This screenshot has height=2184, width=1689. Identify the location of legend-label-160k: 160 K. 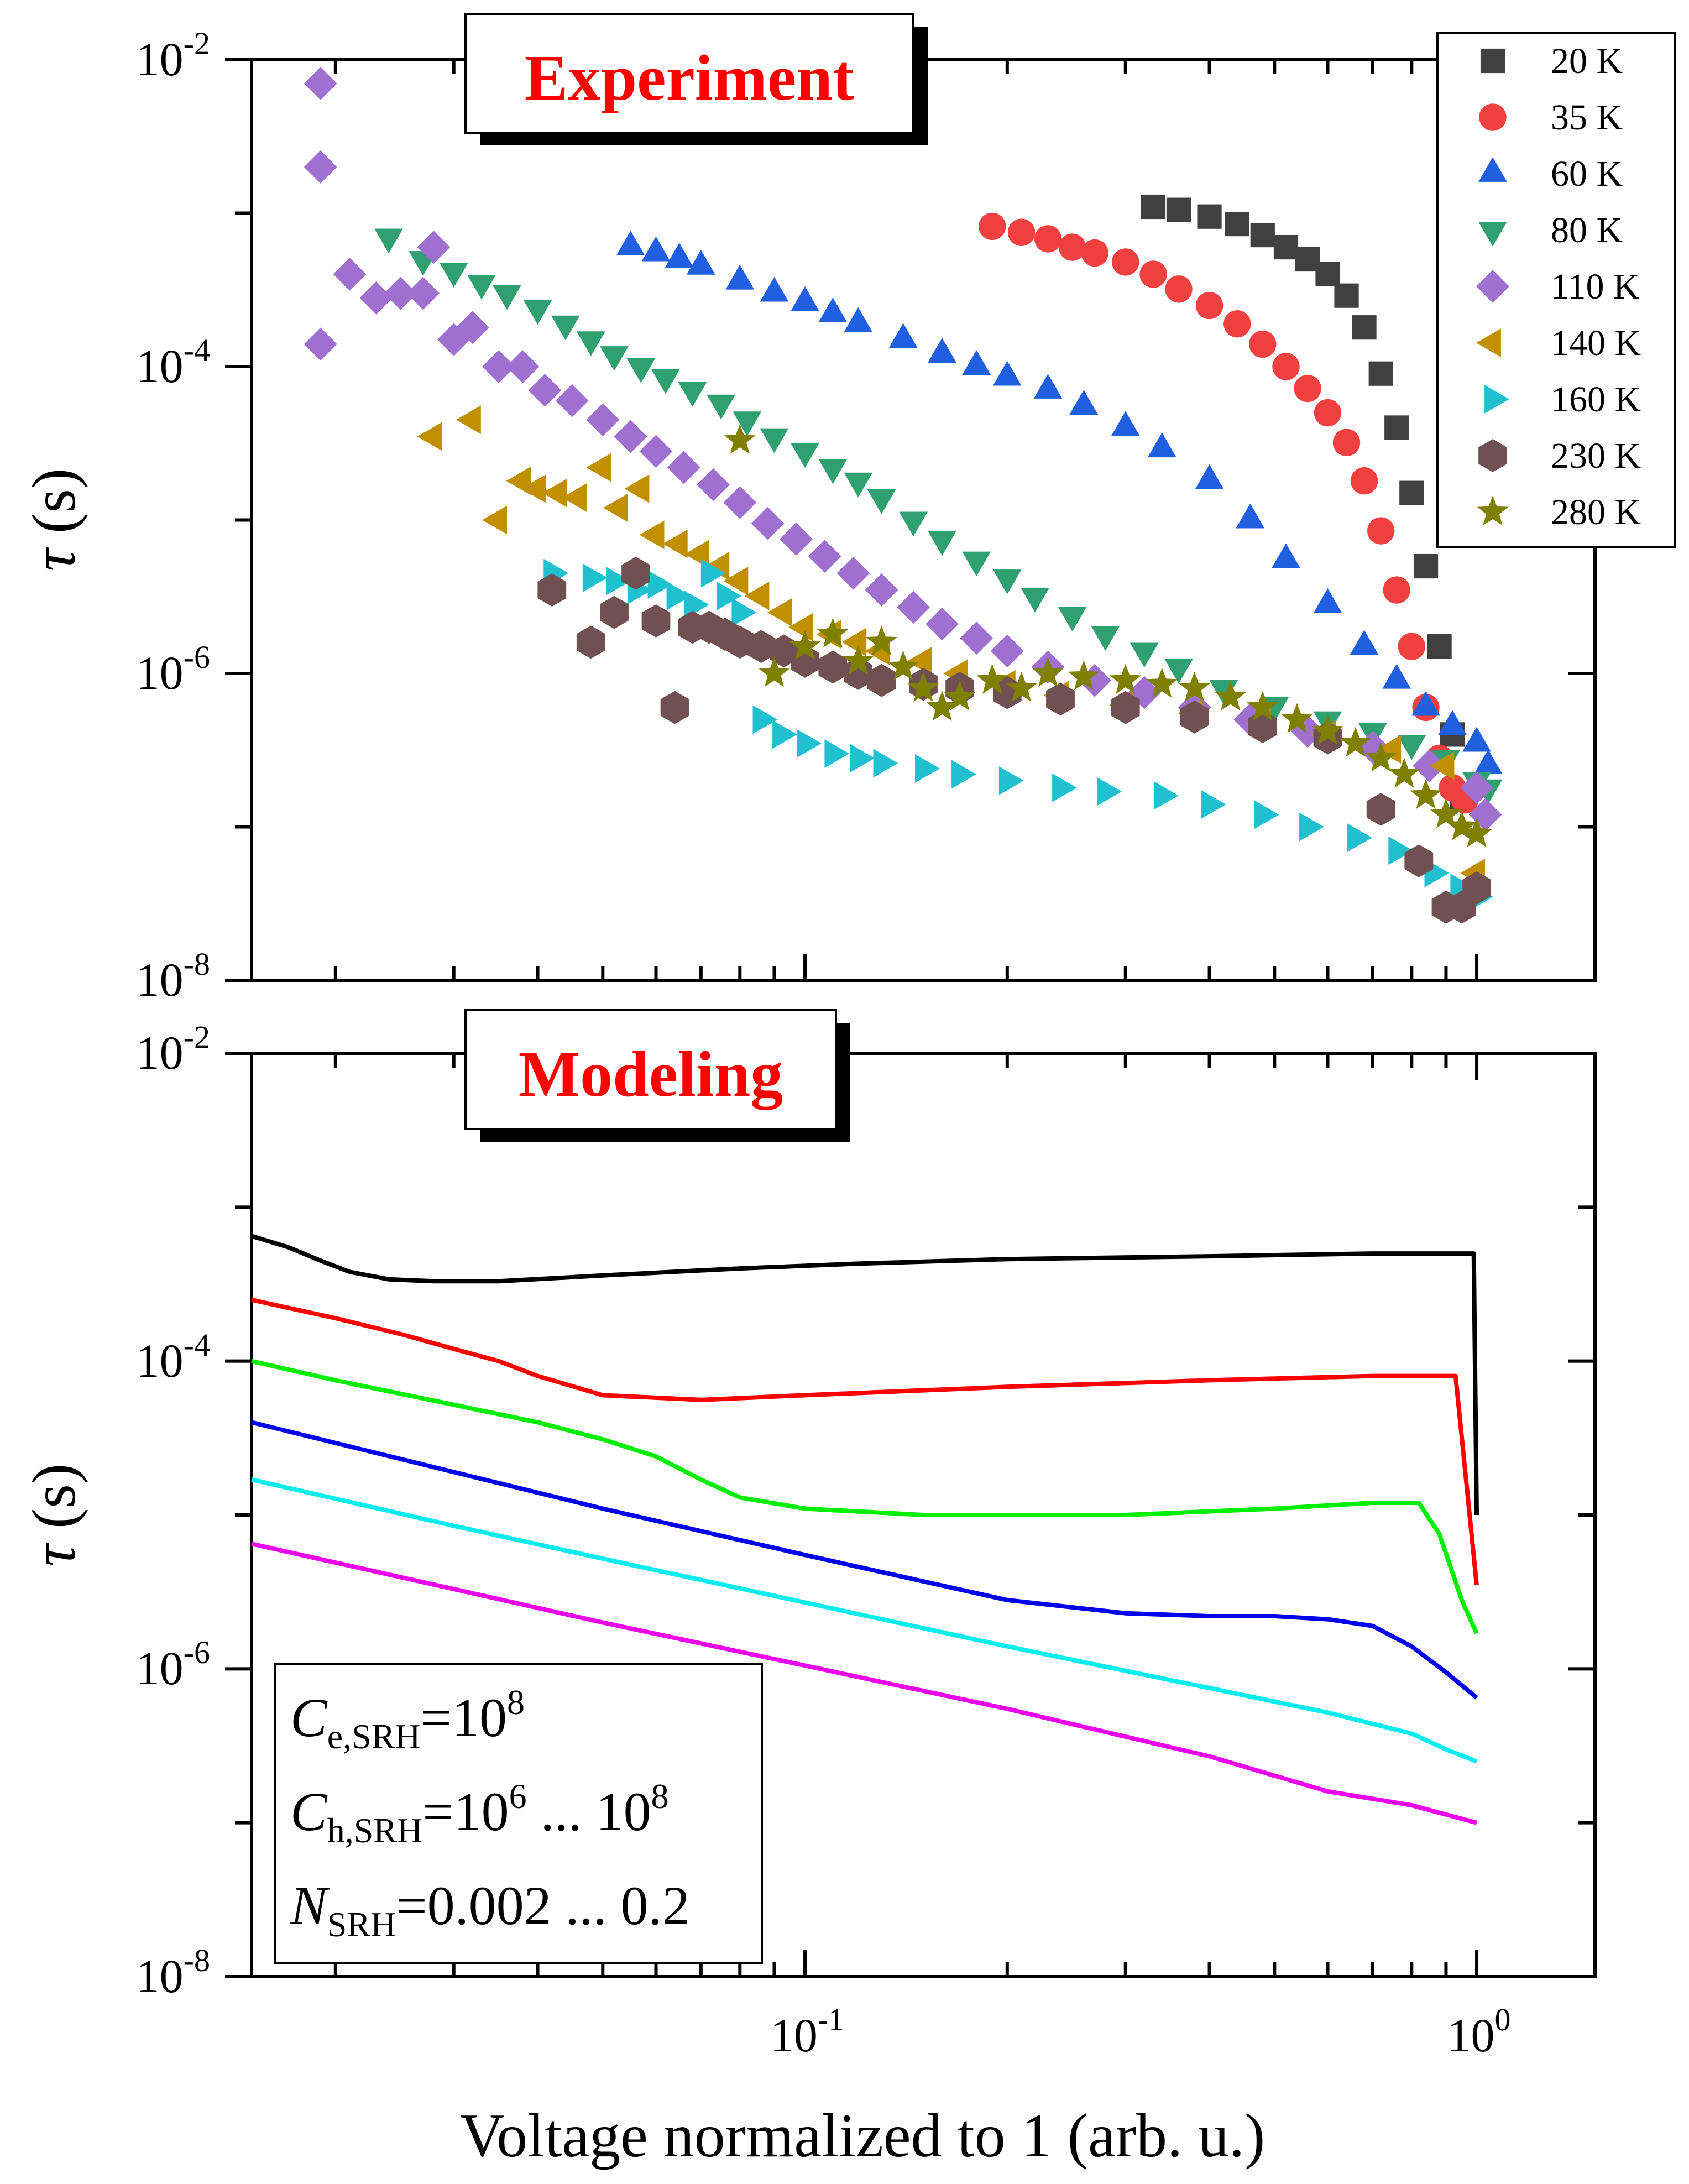
(1596, 399).